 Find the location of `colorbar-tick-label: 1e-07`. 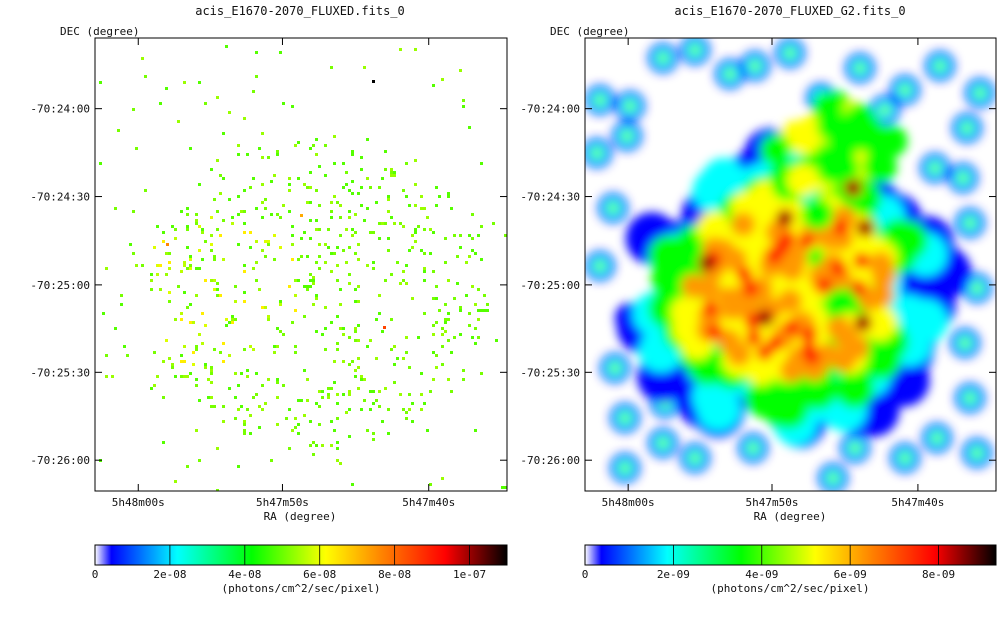

colorbar-tick-label: 1e-07 is located at coordinates (469, 574).